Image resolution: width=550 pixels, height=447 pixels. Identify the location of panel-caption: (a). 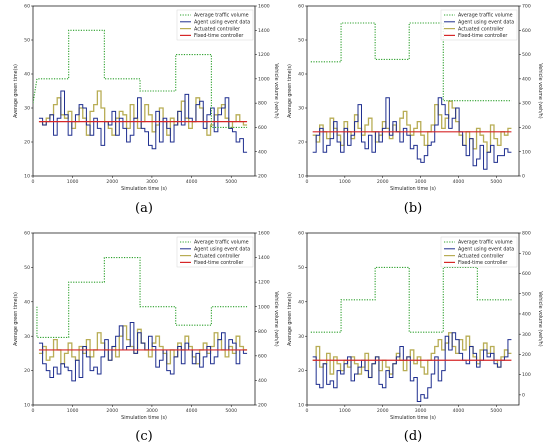
(144, 208).